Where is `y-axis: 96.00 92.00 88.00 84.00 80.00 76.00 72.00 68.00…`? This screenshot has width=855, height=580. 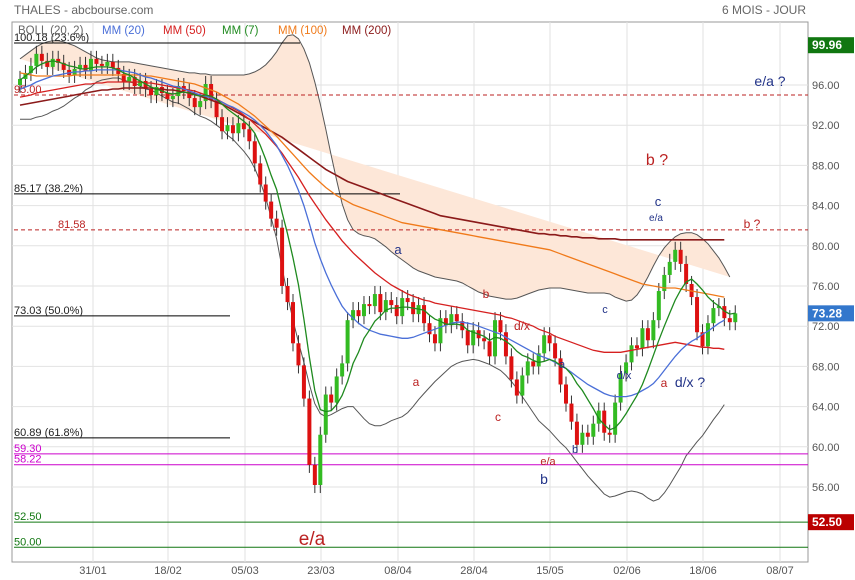
y-axis: 96.00 92.00 88.00 84.00 80.00 76.00 72.00 68.00… is located at coordinates (826, 287).